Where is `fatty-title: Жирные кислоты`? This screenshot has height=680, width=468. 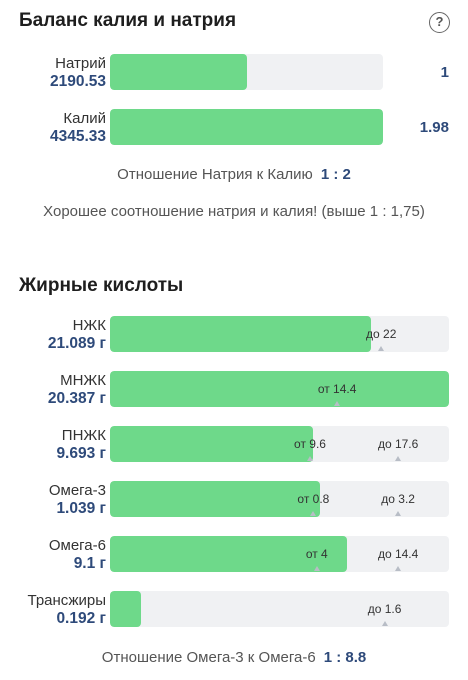 fatty-title: Жирные кислоты is located at coordinates (101, 285).